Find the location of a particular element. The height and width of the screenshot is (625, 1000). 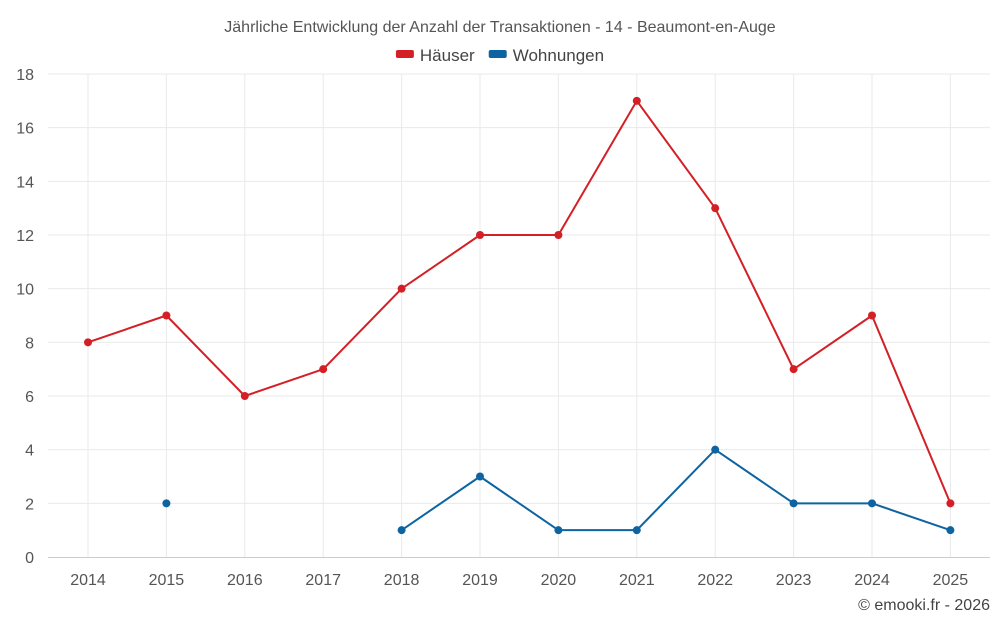

y-tick-label: 10 is located at coordinates (25, 290).